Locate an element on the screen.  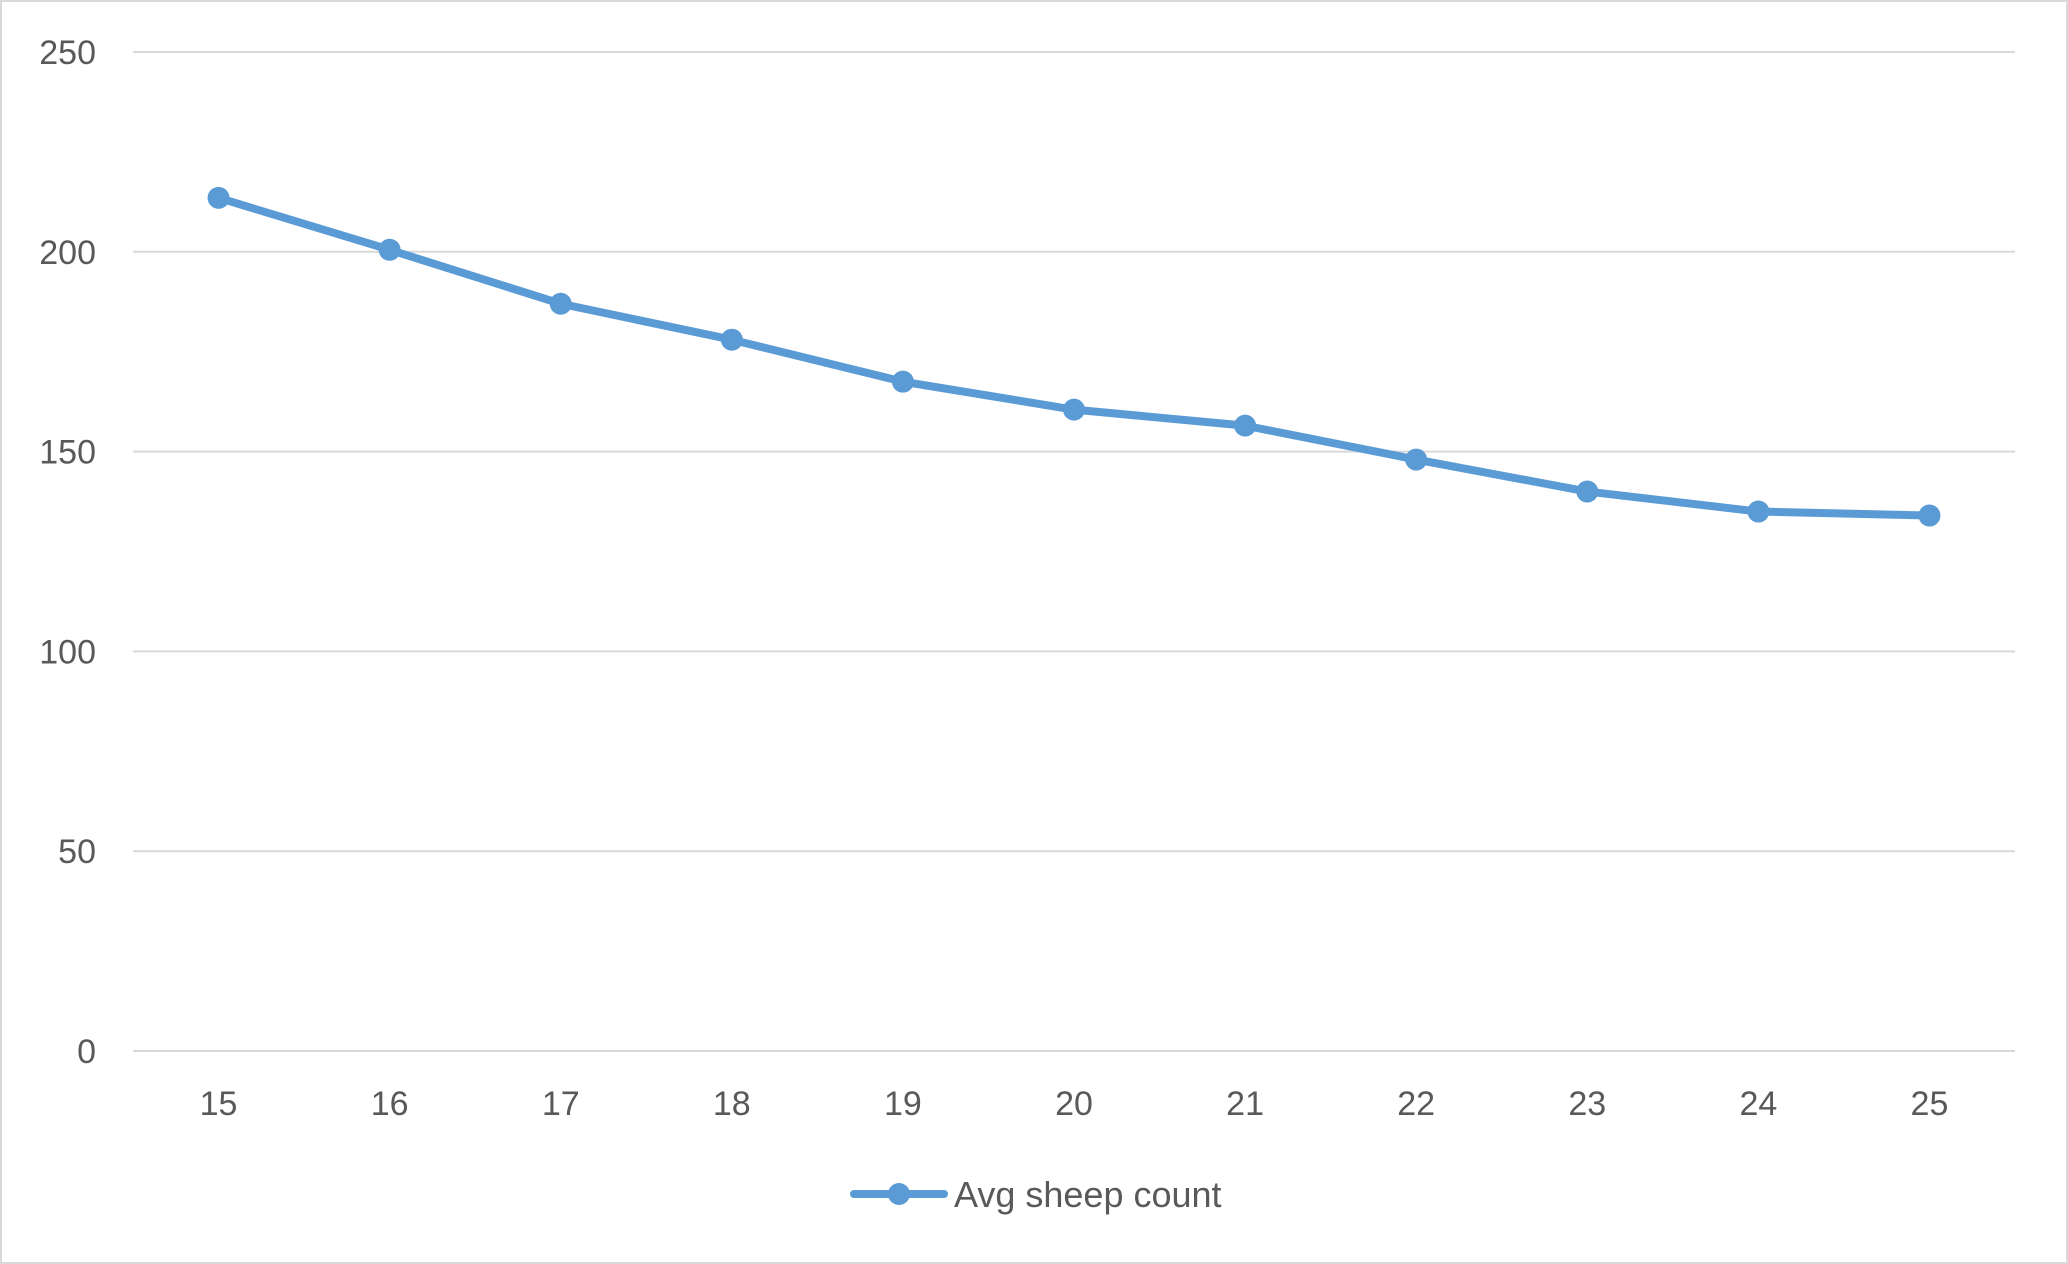
x-axis-tick-labels: 15 16 17 18 19 20 21 22 23 24 25 is located at coordinates (1074, 1104).